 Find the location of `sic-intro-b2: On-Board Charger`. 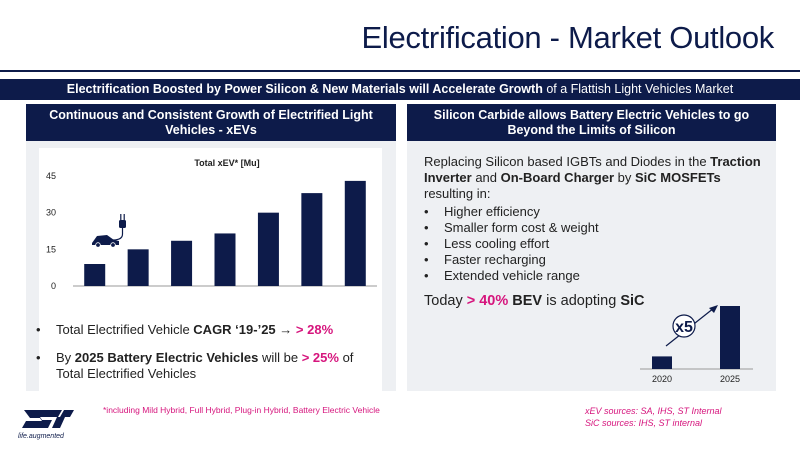

sic-intro-b2: On-Board Charger is located at coordinates (557, 177).